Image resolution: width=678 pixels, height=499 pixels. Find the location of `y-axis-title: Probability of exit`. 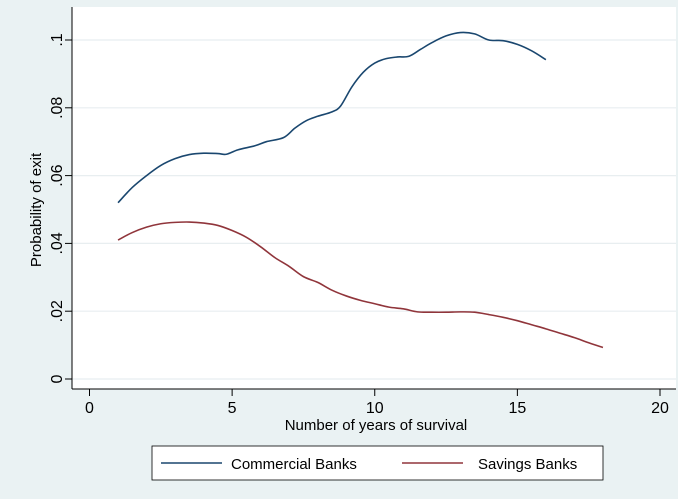

y-axis-title: Probability of exit is located at coordinates (36, 209).